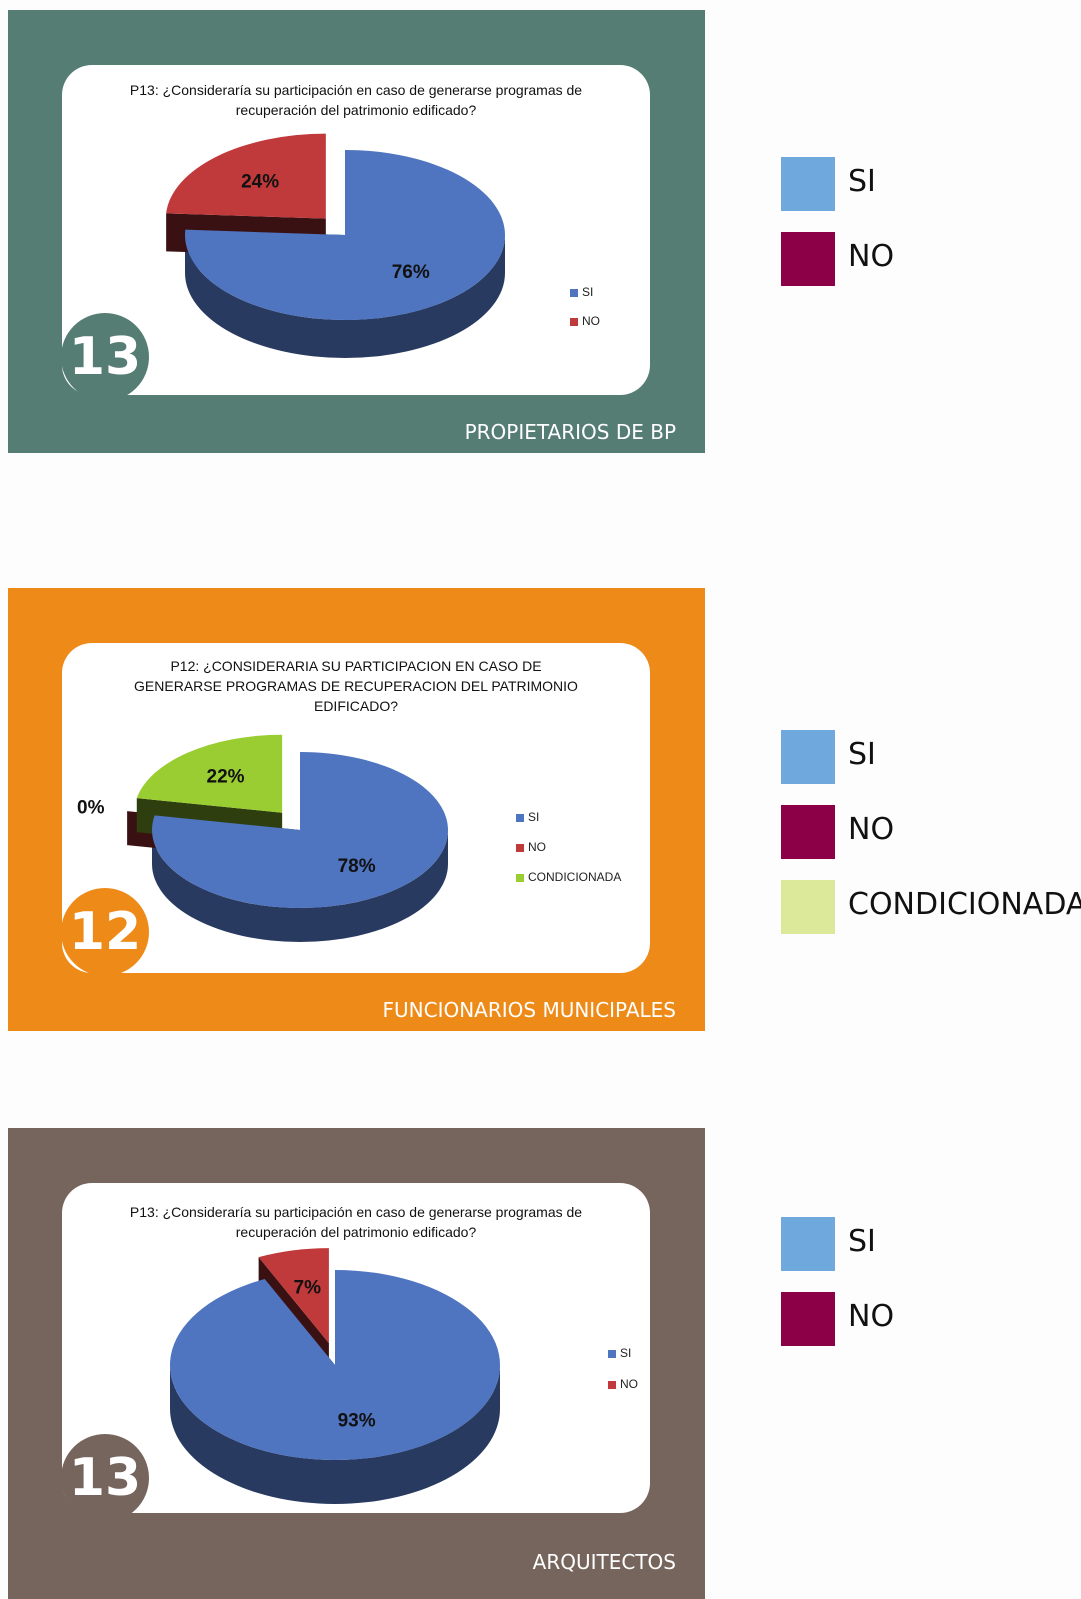  Describe the element at coordinates (357, 866) in the screenshot. I see `data-label: 78%` at that location.